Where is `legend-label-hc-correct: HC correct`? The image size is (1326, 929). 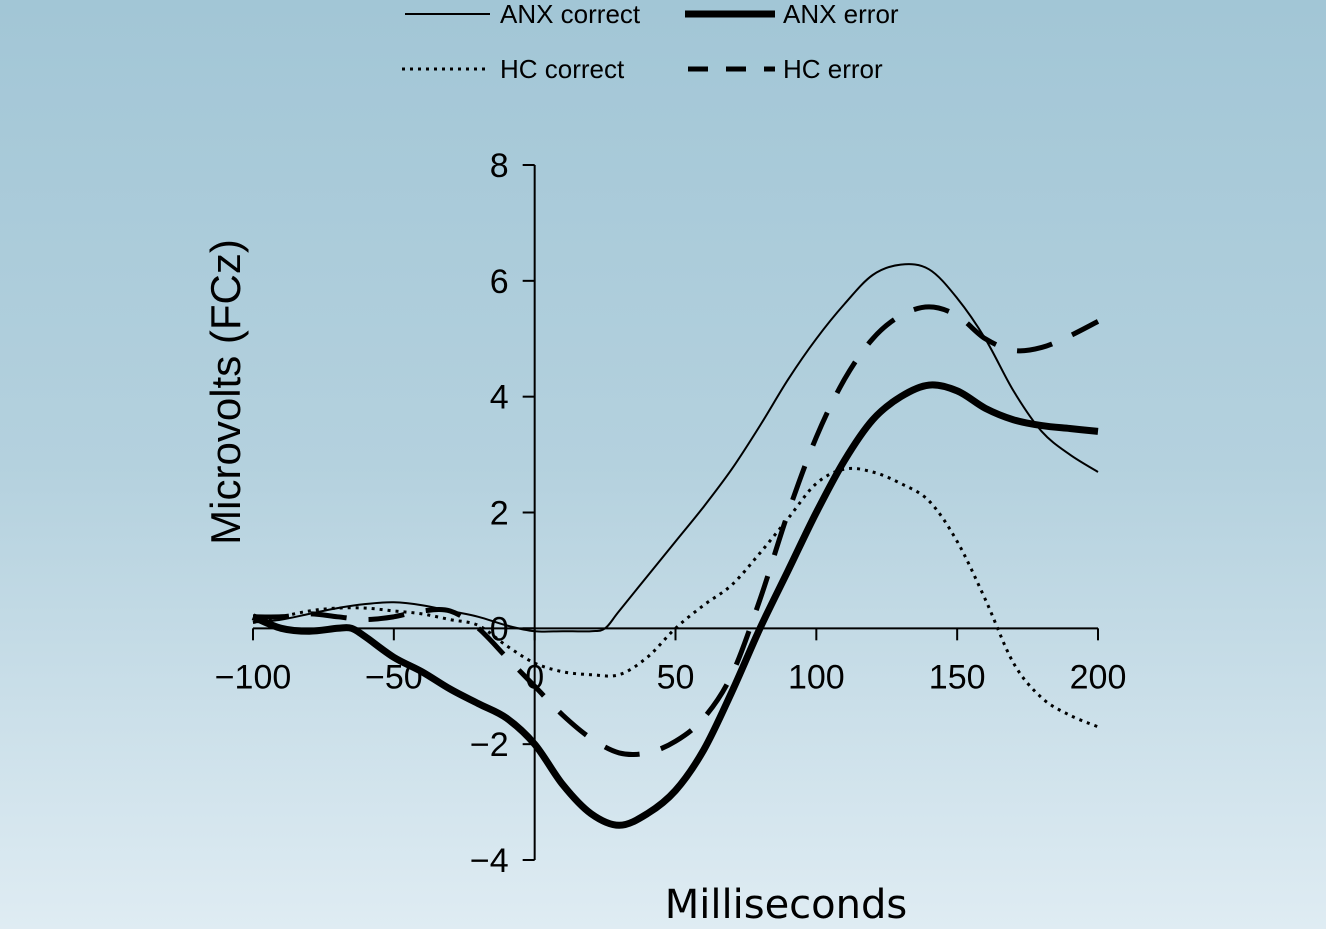 legend-label-hc-correct: HC correct is located at coordinates (562, 69).